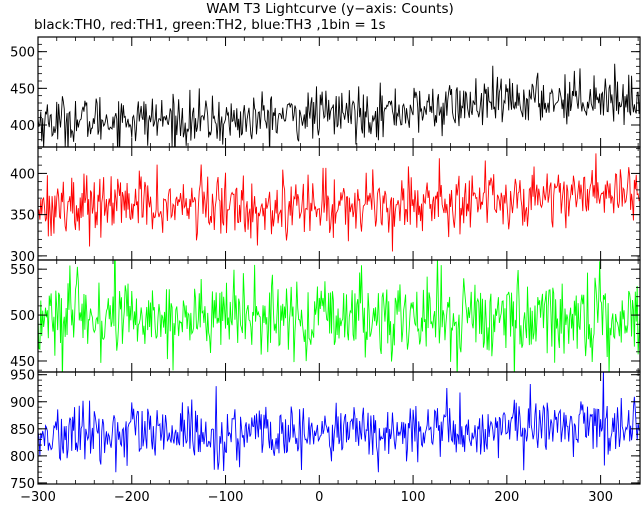 The width and height of the screenshot is (642, 505). Describe the element at coordinates (22, 430) in the screenshot. I see `y-tick-label: 850` at that location.